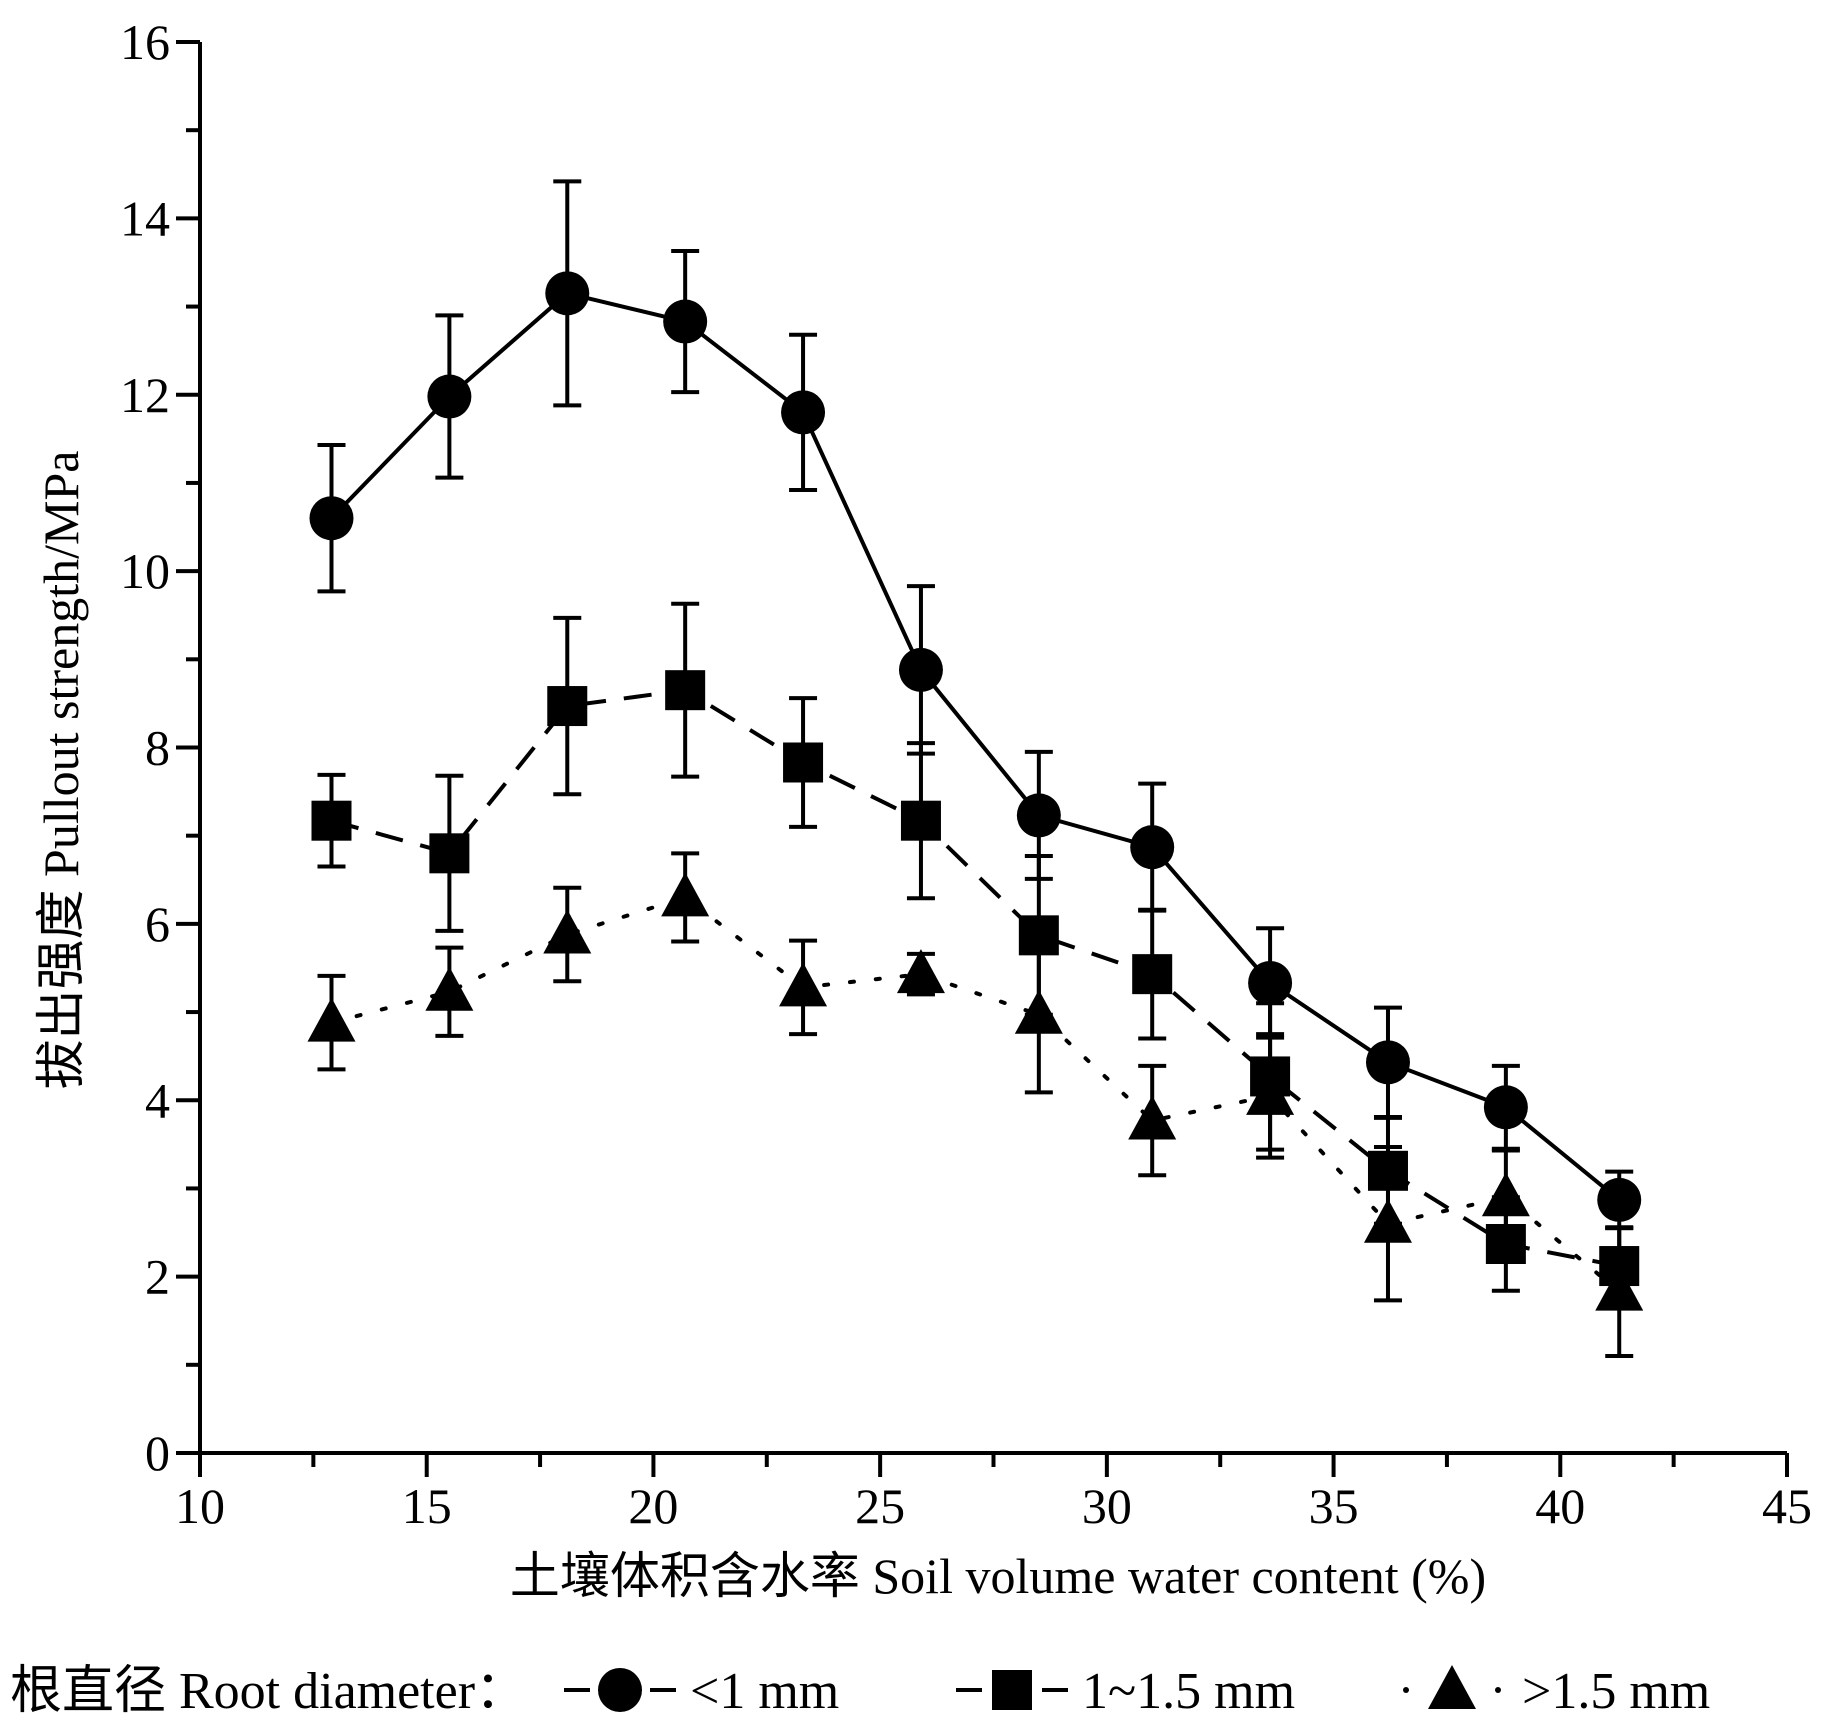 The width and height of the screenshot is (1822, 1726). What do you see at coordinates (1334, 1506) in the screenshot?
I see `x-tick-label: 35` at bounding box center [1334, 1506].